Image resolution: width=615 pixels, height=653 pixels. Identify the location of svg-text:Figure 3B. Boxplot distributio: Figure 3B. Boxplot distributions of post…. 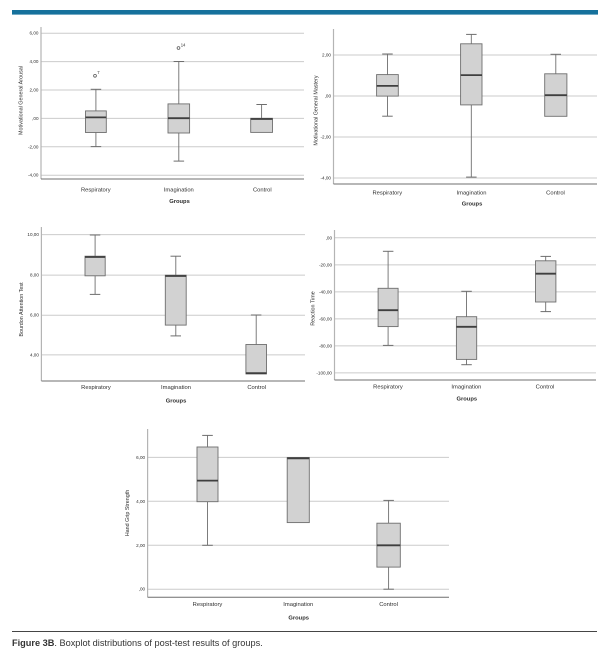
(137, 643).